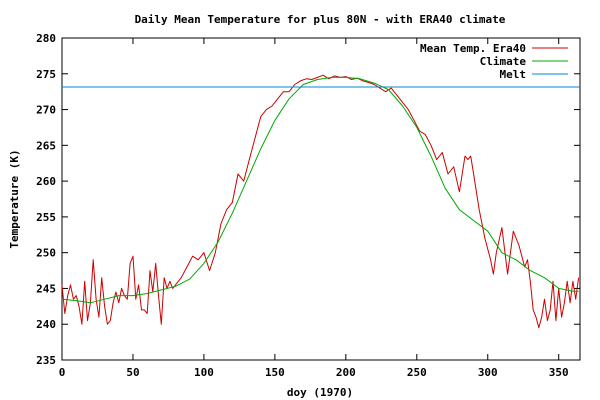 The height and width of the screenshot is (400, 600). Describe the element at coordinates (46, 253) in the screenshot. I see `y-tick-label: 250` at that location.